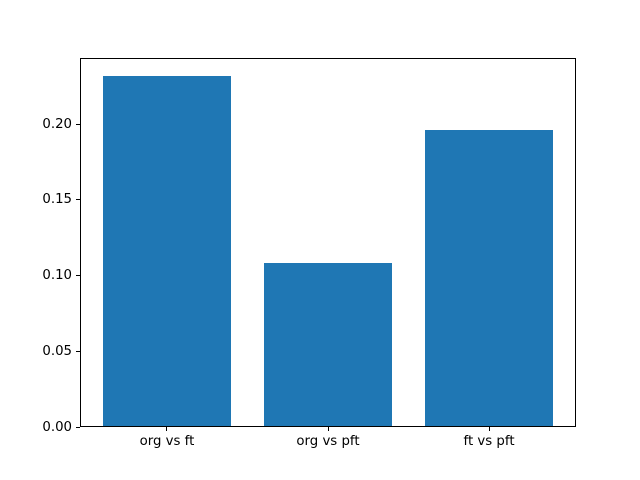 This screenshot has width=640, height=480. What do you see at coordinates (57, 124) in the screenshot?
I see `y-tick-label: 0.20` at bounding box center [57, 124].